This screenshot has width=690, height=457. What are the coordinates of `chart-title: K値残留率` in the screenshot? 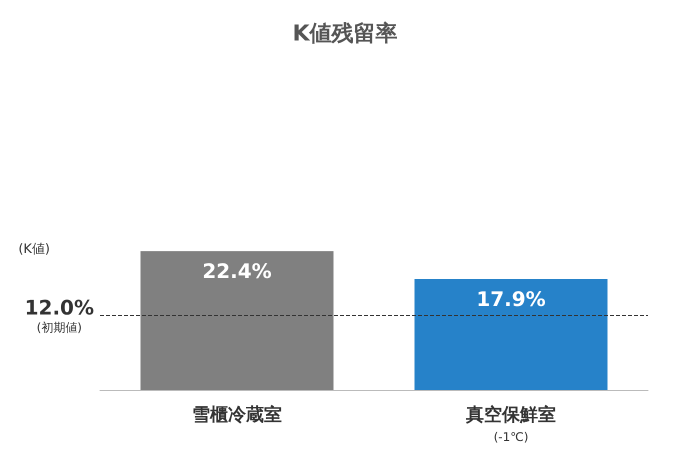 It's located at (345, 33).